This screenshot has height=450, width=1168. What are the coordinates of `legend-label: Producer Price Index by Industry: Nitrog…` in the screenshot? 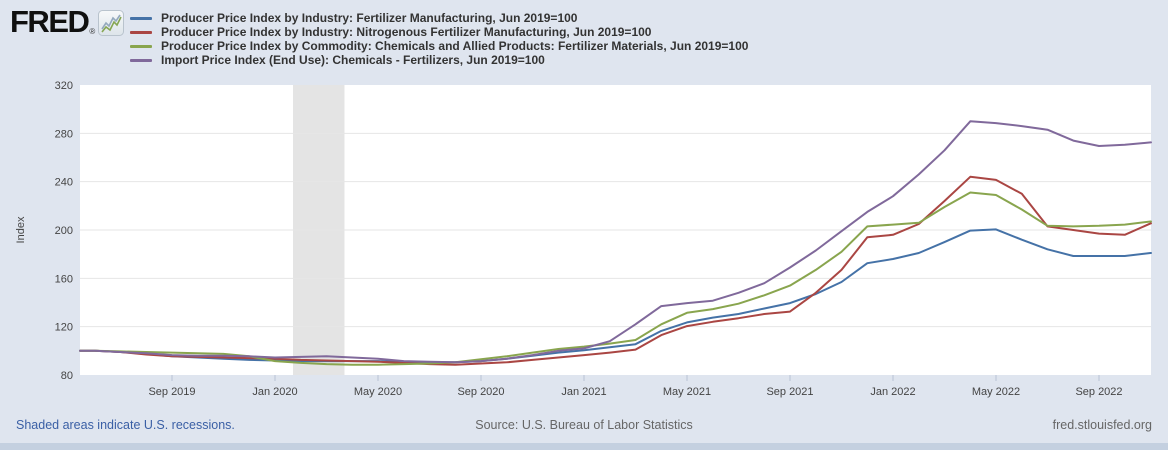 It's located at (406, 32).